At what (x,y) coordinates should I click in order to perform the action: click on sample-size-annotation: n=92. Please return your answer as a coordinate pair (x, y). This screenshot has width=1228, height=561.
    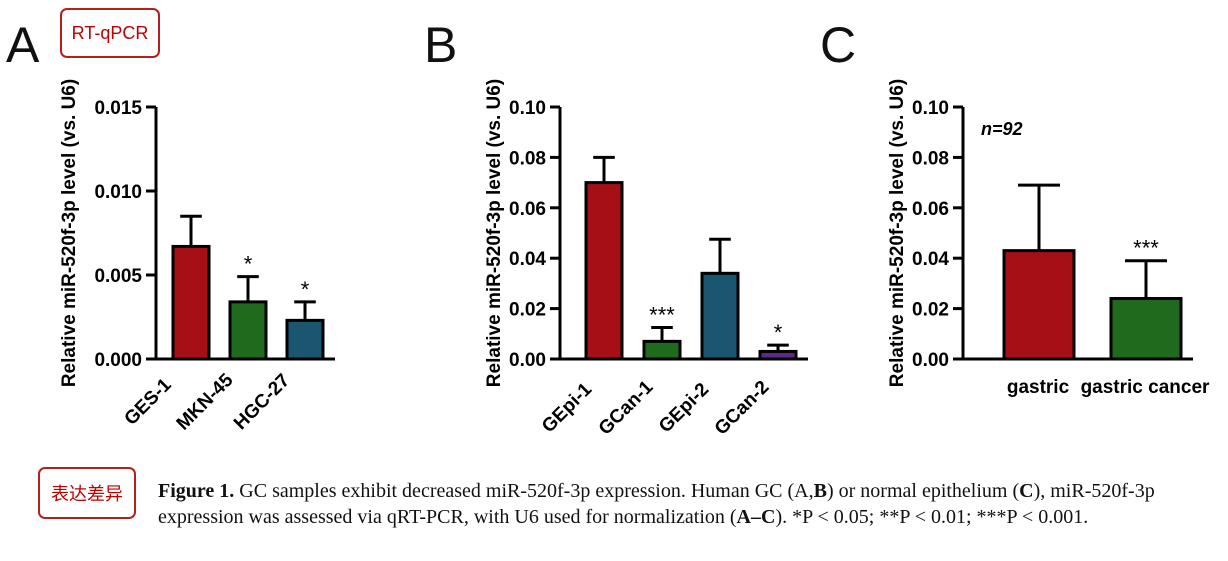
    Looking at the image, I should click on (1002, 129).